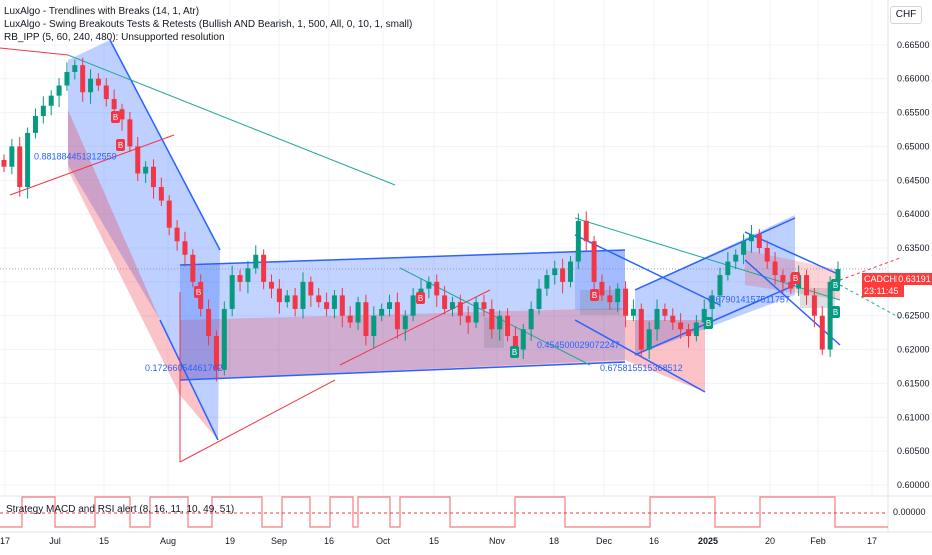 This screenshot has width=932, height=555. I want to click on currency-badge: CHF, so click(906, 15).